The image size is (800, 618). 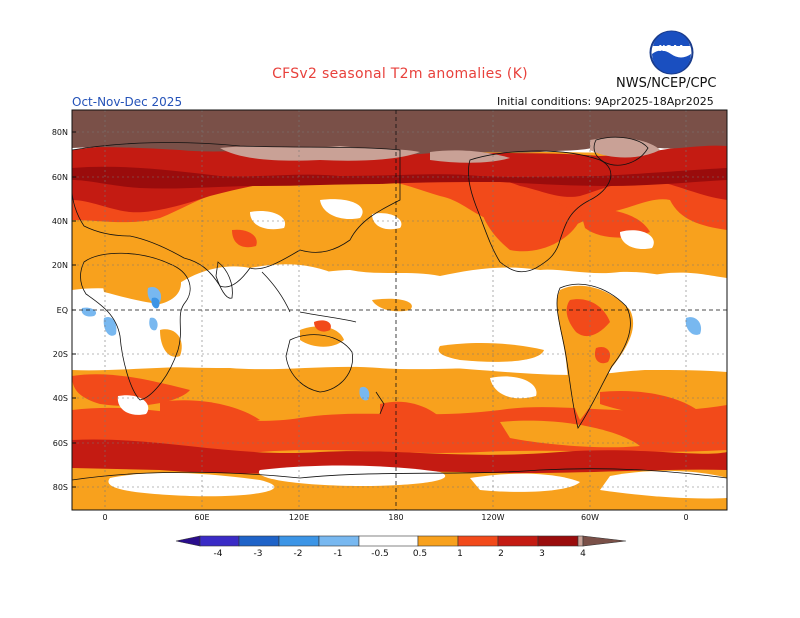 I want to click on colorbar-bin-neutral, so click(x=388, y=541).